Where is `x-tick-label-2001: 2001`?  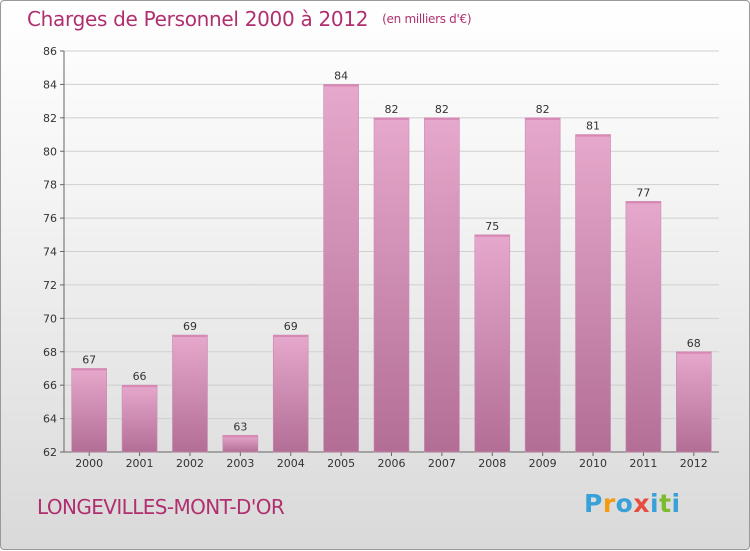
x-tick-label-2001: 2001 is located at coordinates (140, 463).